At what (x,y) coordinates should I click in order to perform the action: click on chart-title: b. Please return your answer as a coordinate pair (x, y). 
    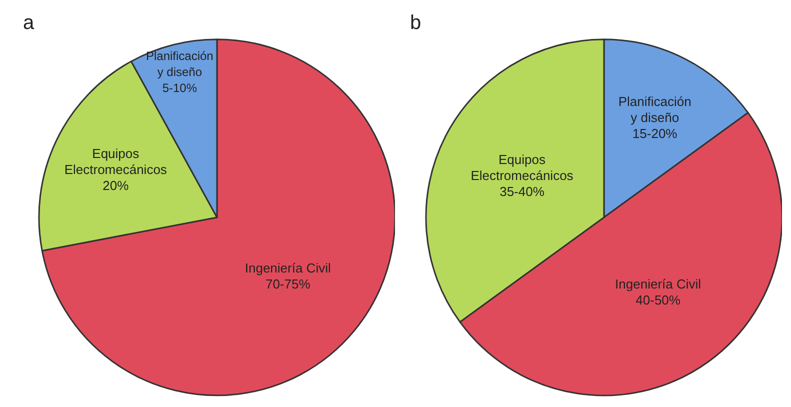
    Looking at the image, I should click on (416, 23).